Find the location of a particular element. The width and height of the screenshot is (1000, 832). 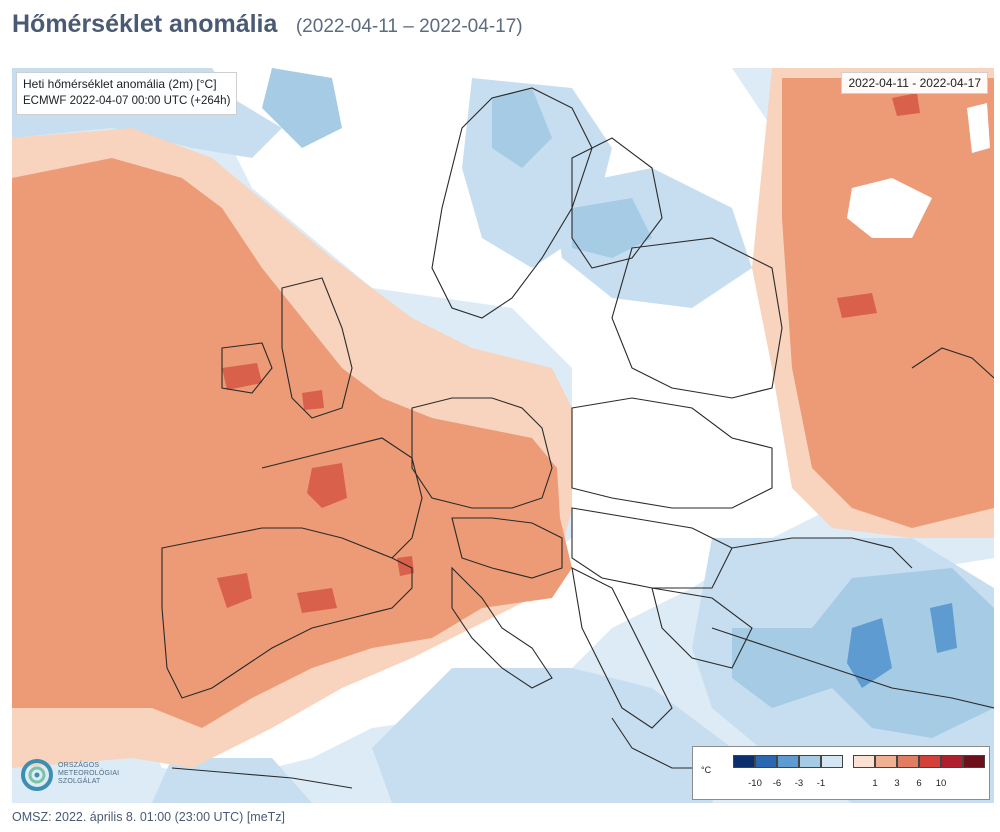

info-model-run: ECMWF 2022-04-07 00:00 UTC (+264h) is located at coordinates (127, 101).